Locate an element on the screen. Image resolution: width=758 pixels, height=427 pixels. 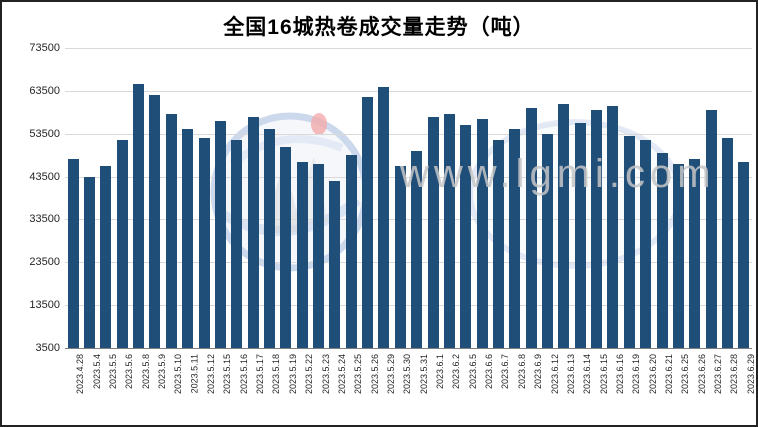
x-axis-tick-label: 2023.5.10 is located at coordinates (178, 374).